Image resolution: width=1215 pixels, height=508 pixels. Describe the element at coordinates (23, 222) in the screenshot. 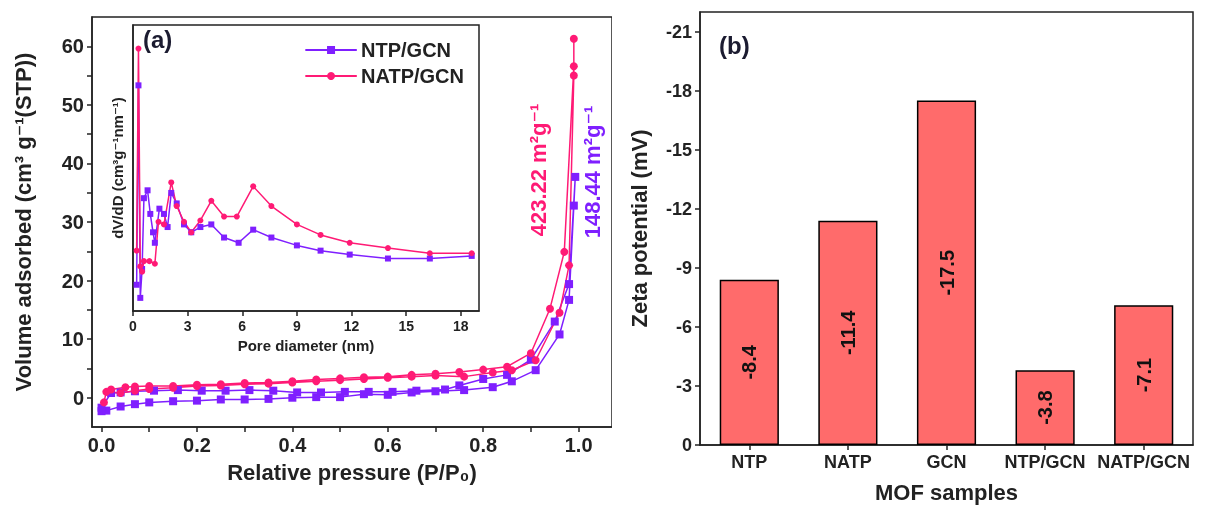

I see `y-axis-title: Volume adsorbed (cm³ g⁻¹(STP))` at that location.